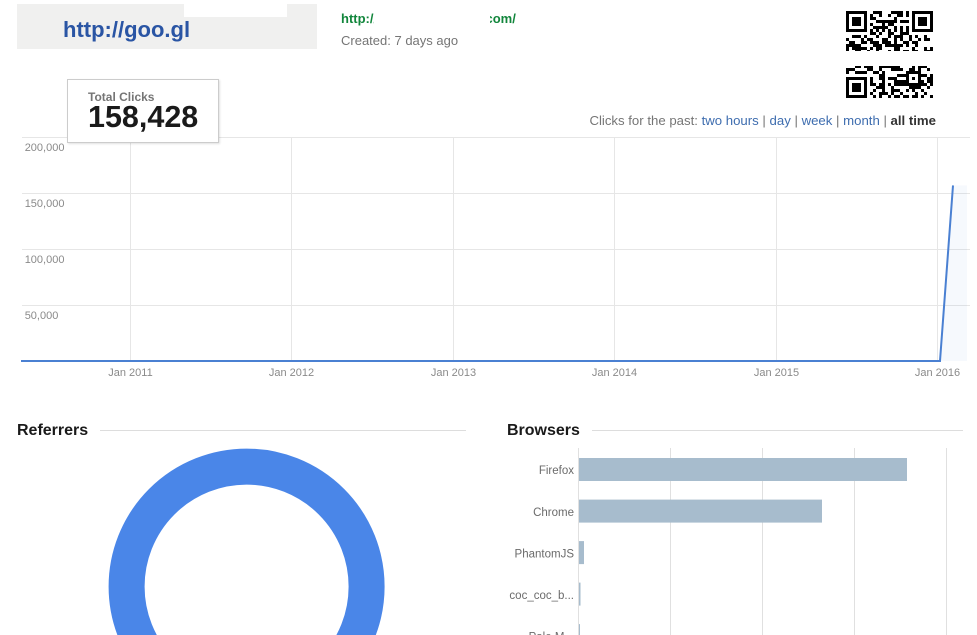  Describe the element at coordinates (937, 373) in the screenshot. I see `svg-text: Jan 2016` at that location.